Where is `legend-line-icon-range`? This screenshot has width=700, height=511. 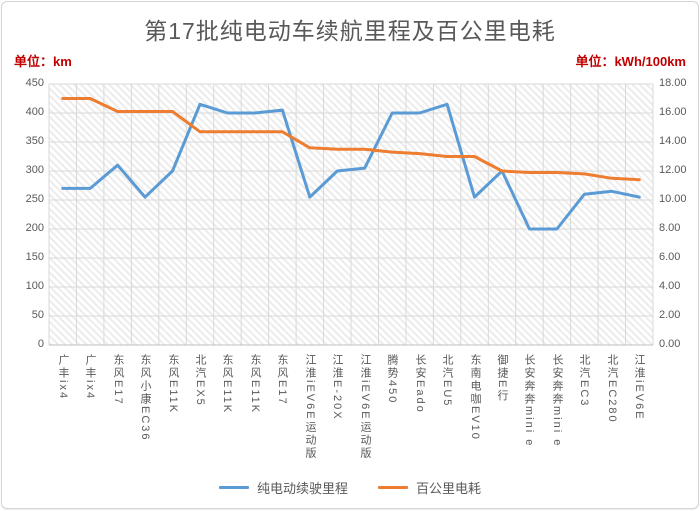 legend-line-icon-range is located at coordinates (233, 487).